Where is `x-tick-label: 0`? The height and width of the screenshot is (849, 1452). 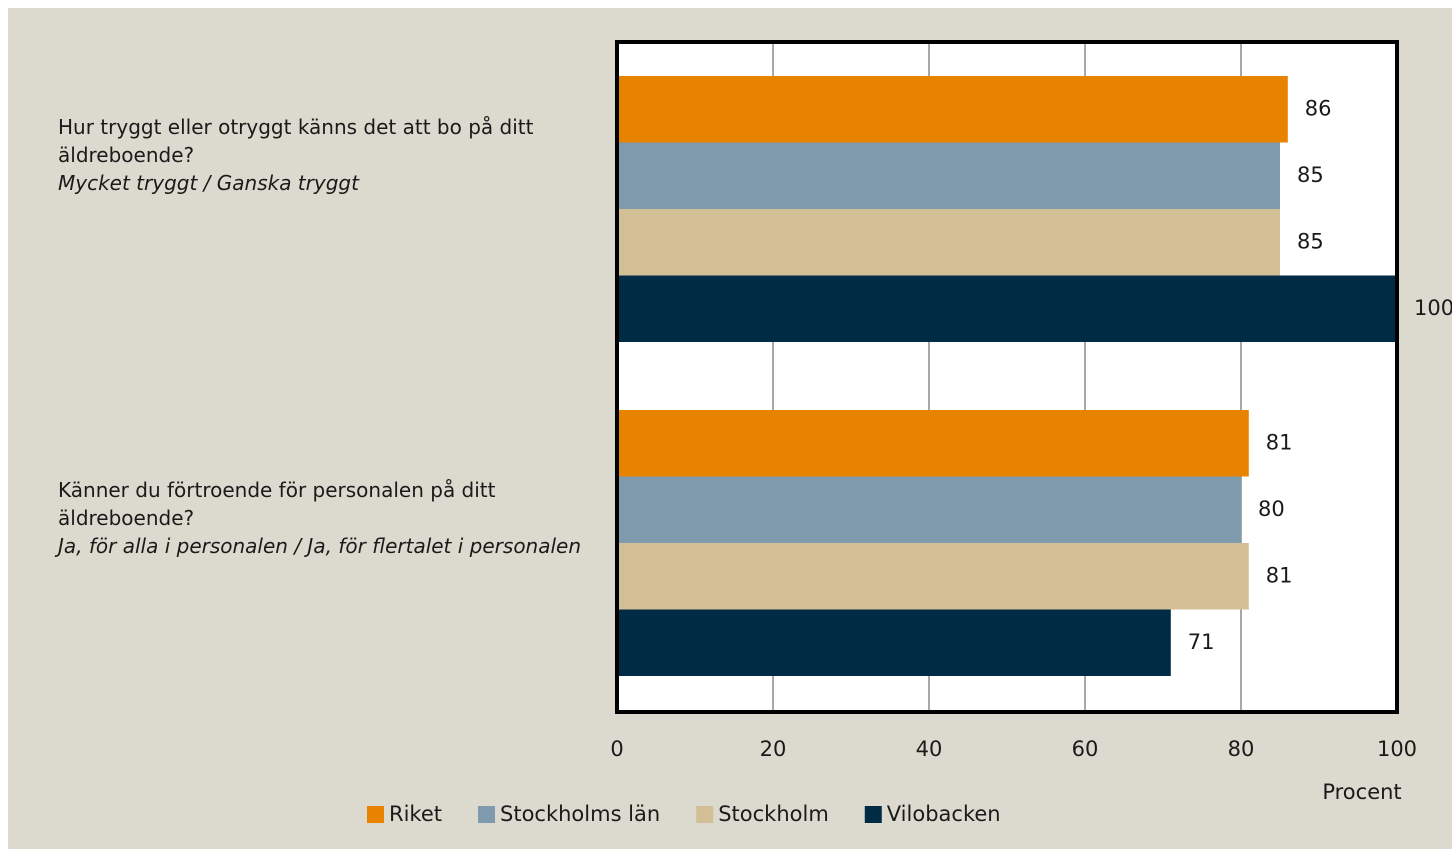
x-tick-label: 0 is located at coordinates (616, 749).